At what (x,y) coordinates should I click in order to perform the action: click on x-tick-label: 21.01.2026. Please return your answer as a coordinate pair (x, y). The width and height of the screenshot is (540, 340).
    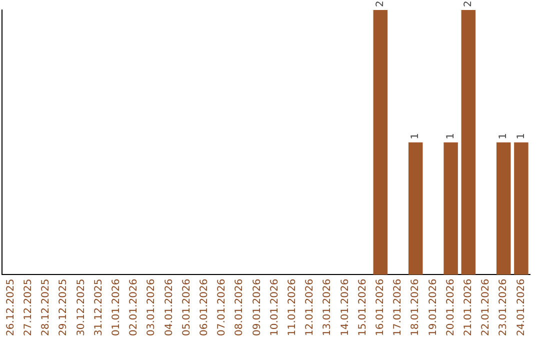
    Looking at the image, I should click on (468, 307).